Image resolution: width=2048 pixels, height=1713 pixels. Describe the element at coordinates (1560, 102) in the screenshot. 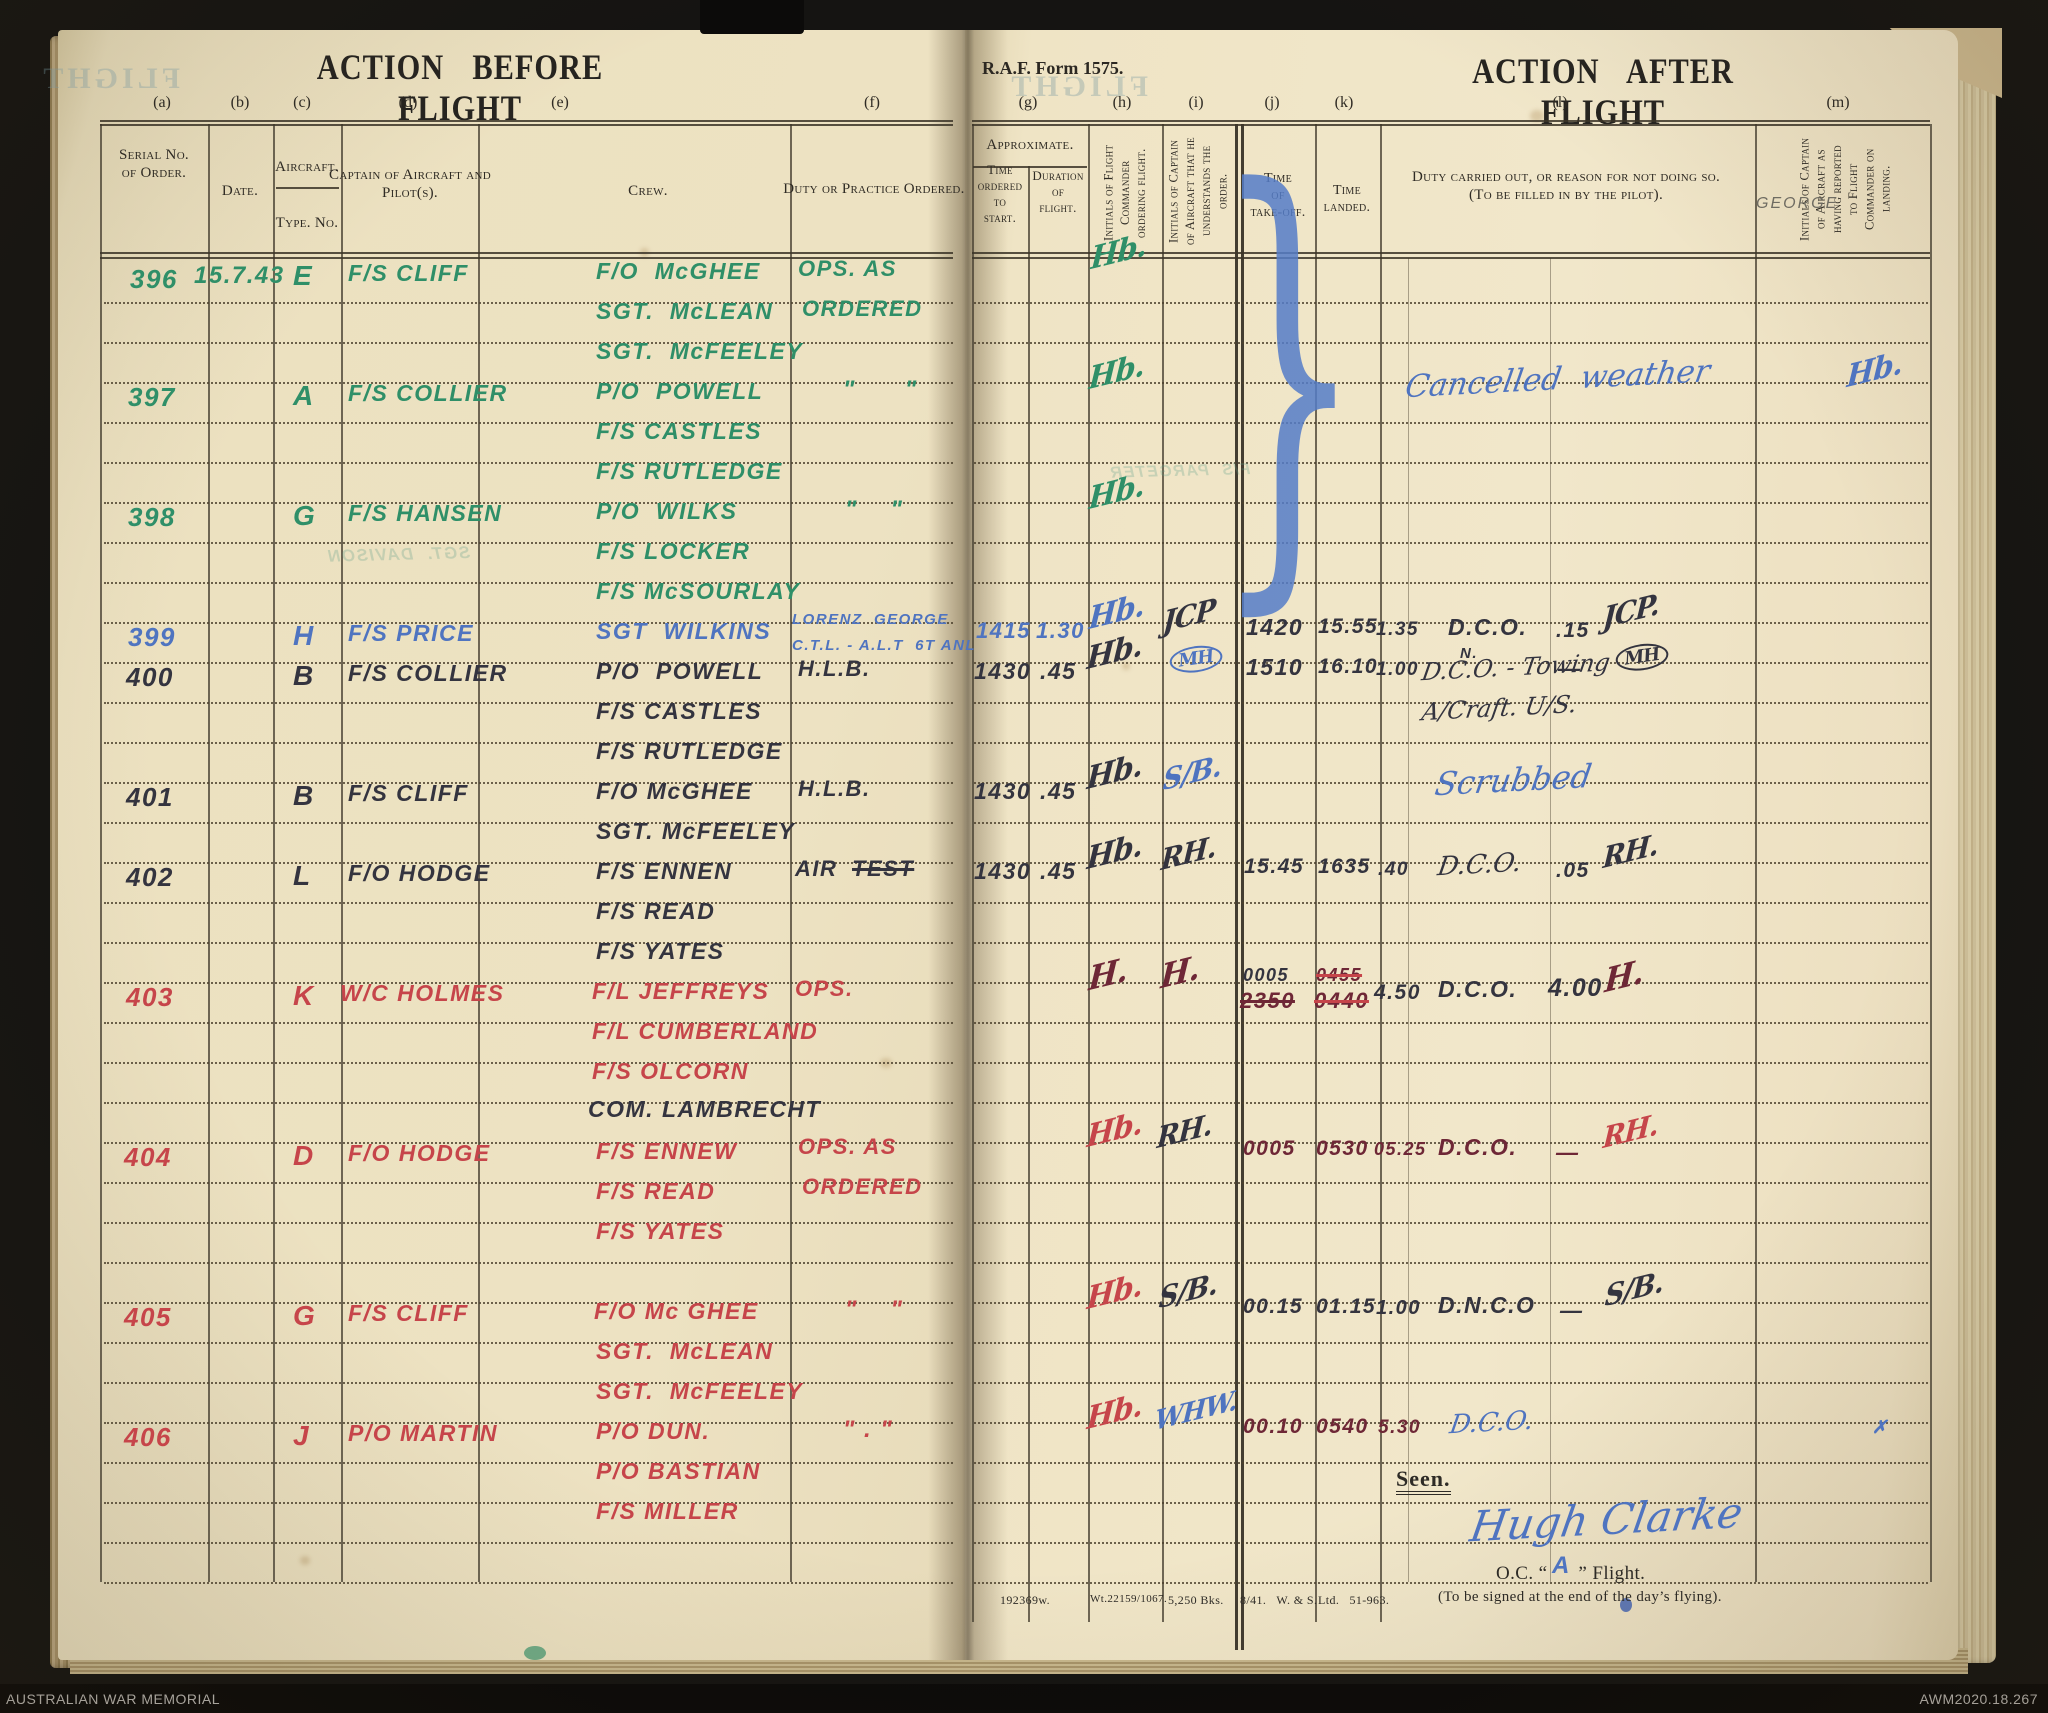

I see `col-letter-l: (l)` at that location.